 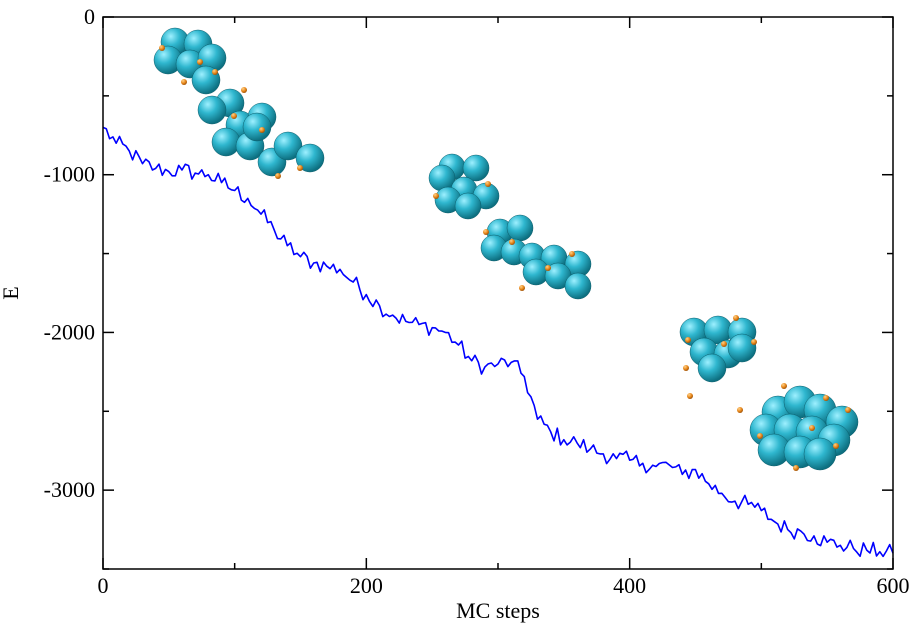 What do you see at coordinates (89, 16) in the screenshot?
I see `y-tick-label: 0` at bounding box center [89, 16].